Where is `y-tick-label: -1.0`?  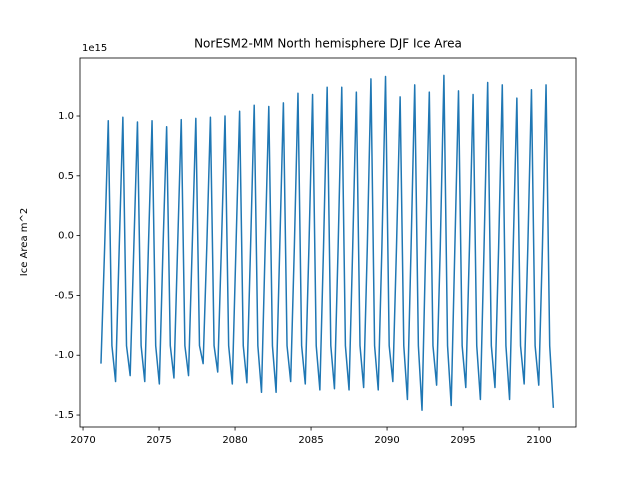 y-tick-label: -1.0 is located at coordinates (64, 355).